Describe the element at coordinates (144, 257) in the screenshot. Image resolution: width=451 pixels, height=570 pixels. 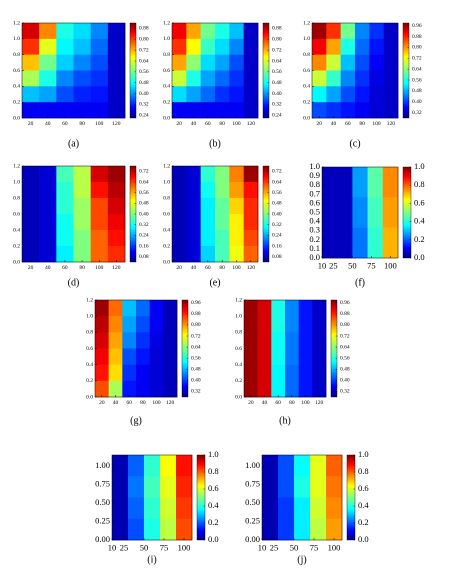
I see `colorbar-tick-label: 0.08` at that location.